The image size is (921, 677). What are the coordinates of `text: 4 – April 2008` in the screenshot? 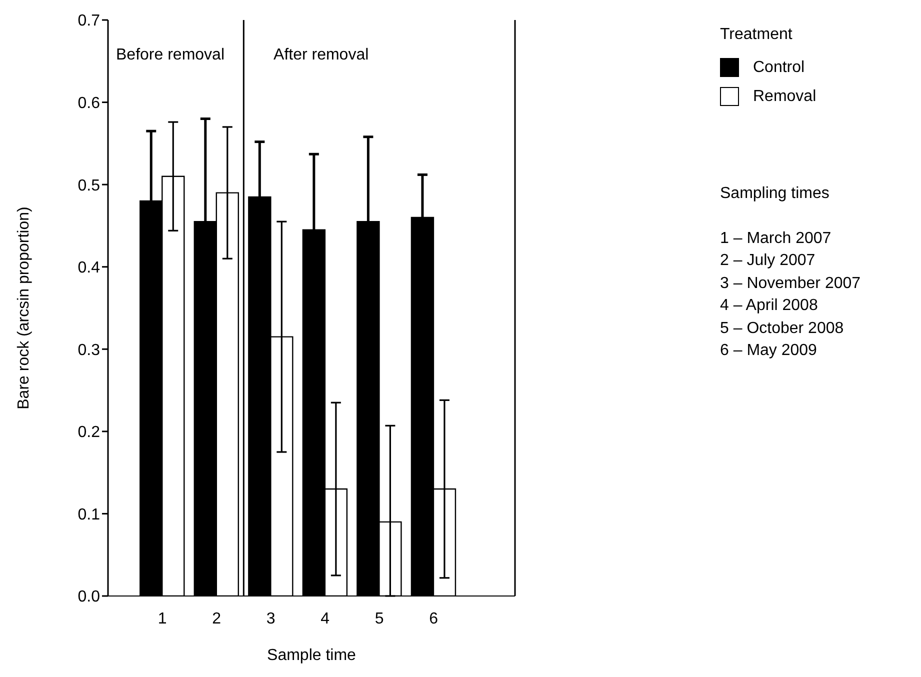 It's located at (769, 306).